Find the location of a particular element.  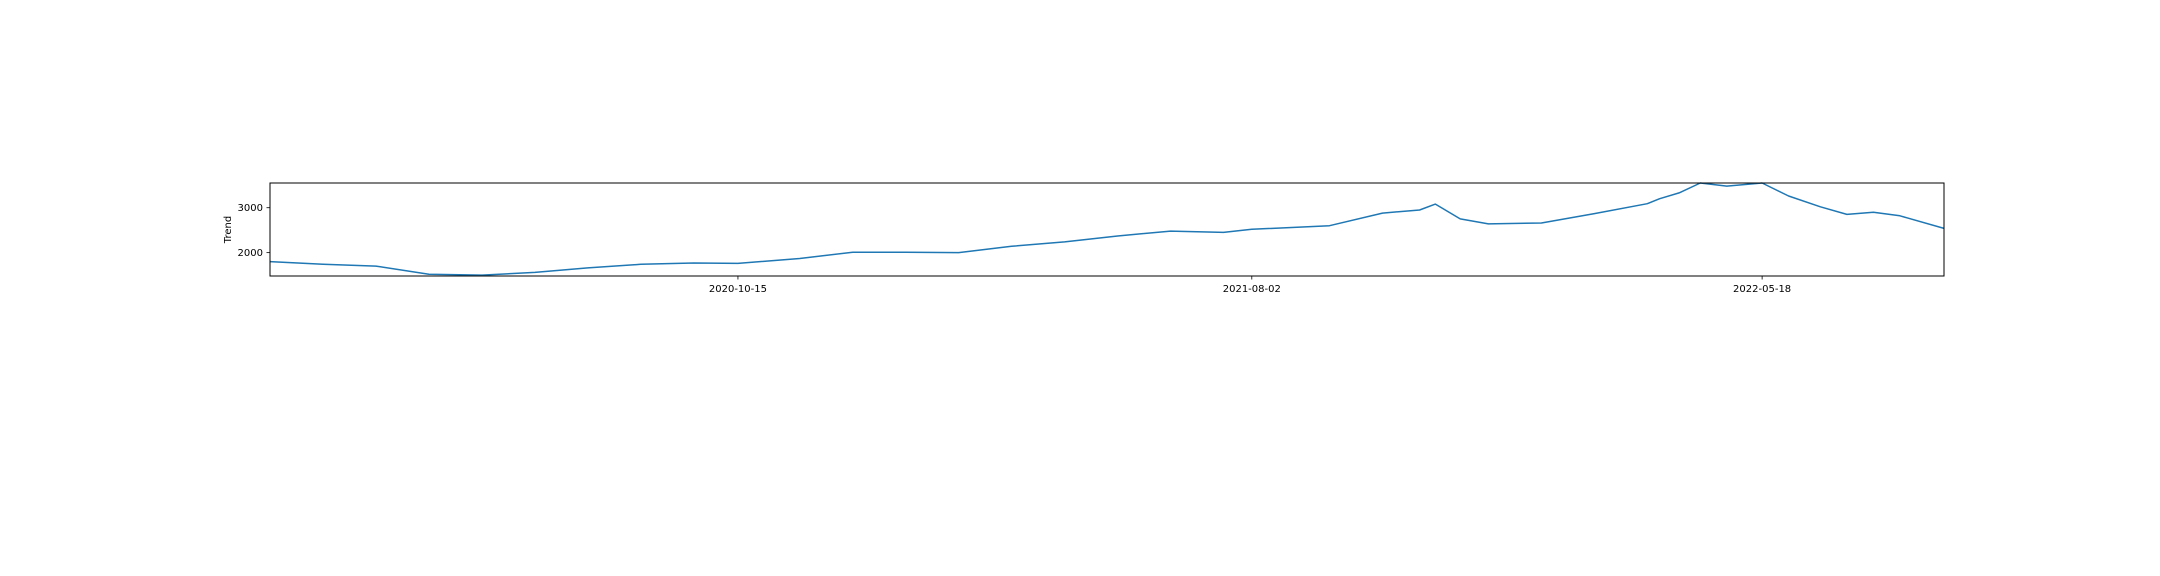

x-axis: 2020-10-15 2021-08-02 2022-05-18 is located at coordinates (1250, 285).